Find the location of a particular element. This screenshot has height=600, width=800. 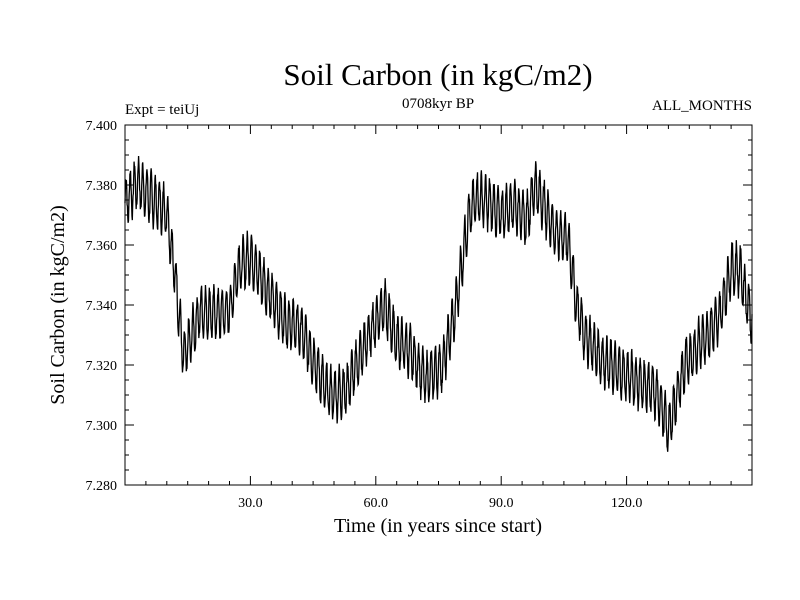

y-tick-label: 7.340 is located at coordinates (102, 306).